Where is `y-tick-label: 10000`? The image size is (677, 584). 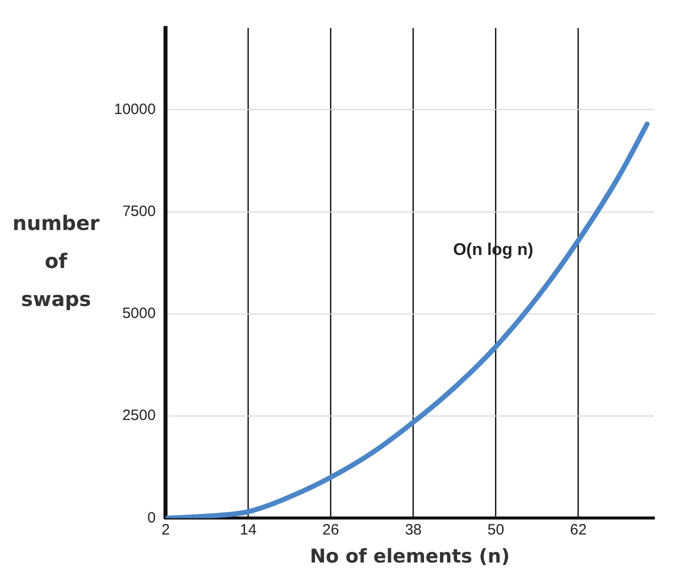
y-tick-label: 10000 is located at coordinates (135, 109).